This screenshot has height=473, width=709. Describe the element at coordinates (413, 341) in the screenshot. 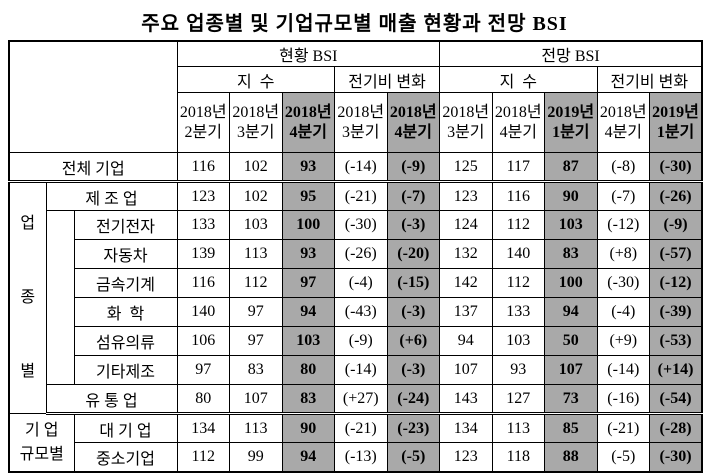

I see `value-cell: (+6)` at that location.